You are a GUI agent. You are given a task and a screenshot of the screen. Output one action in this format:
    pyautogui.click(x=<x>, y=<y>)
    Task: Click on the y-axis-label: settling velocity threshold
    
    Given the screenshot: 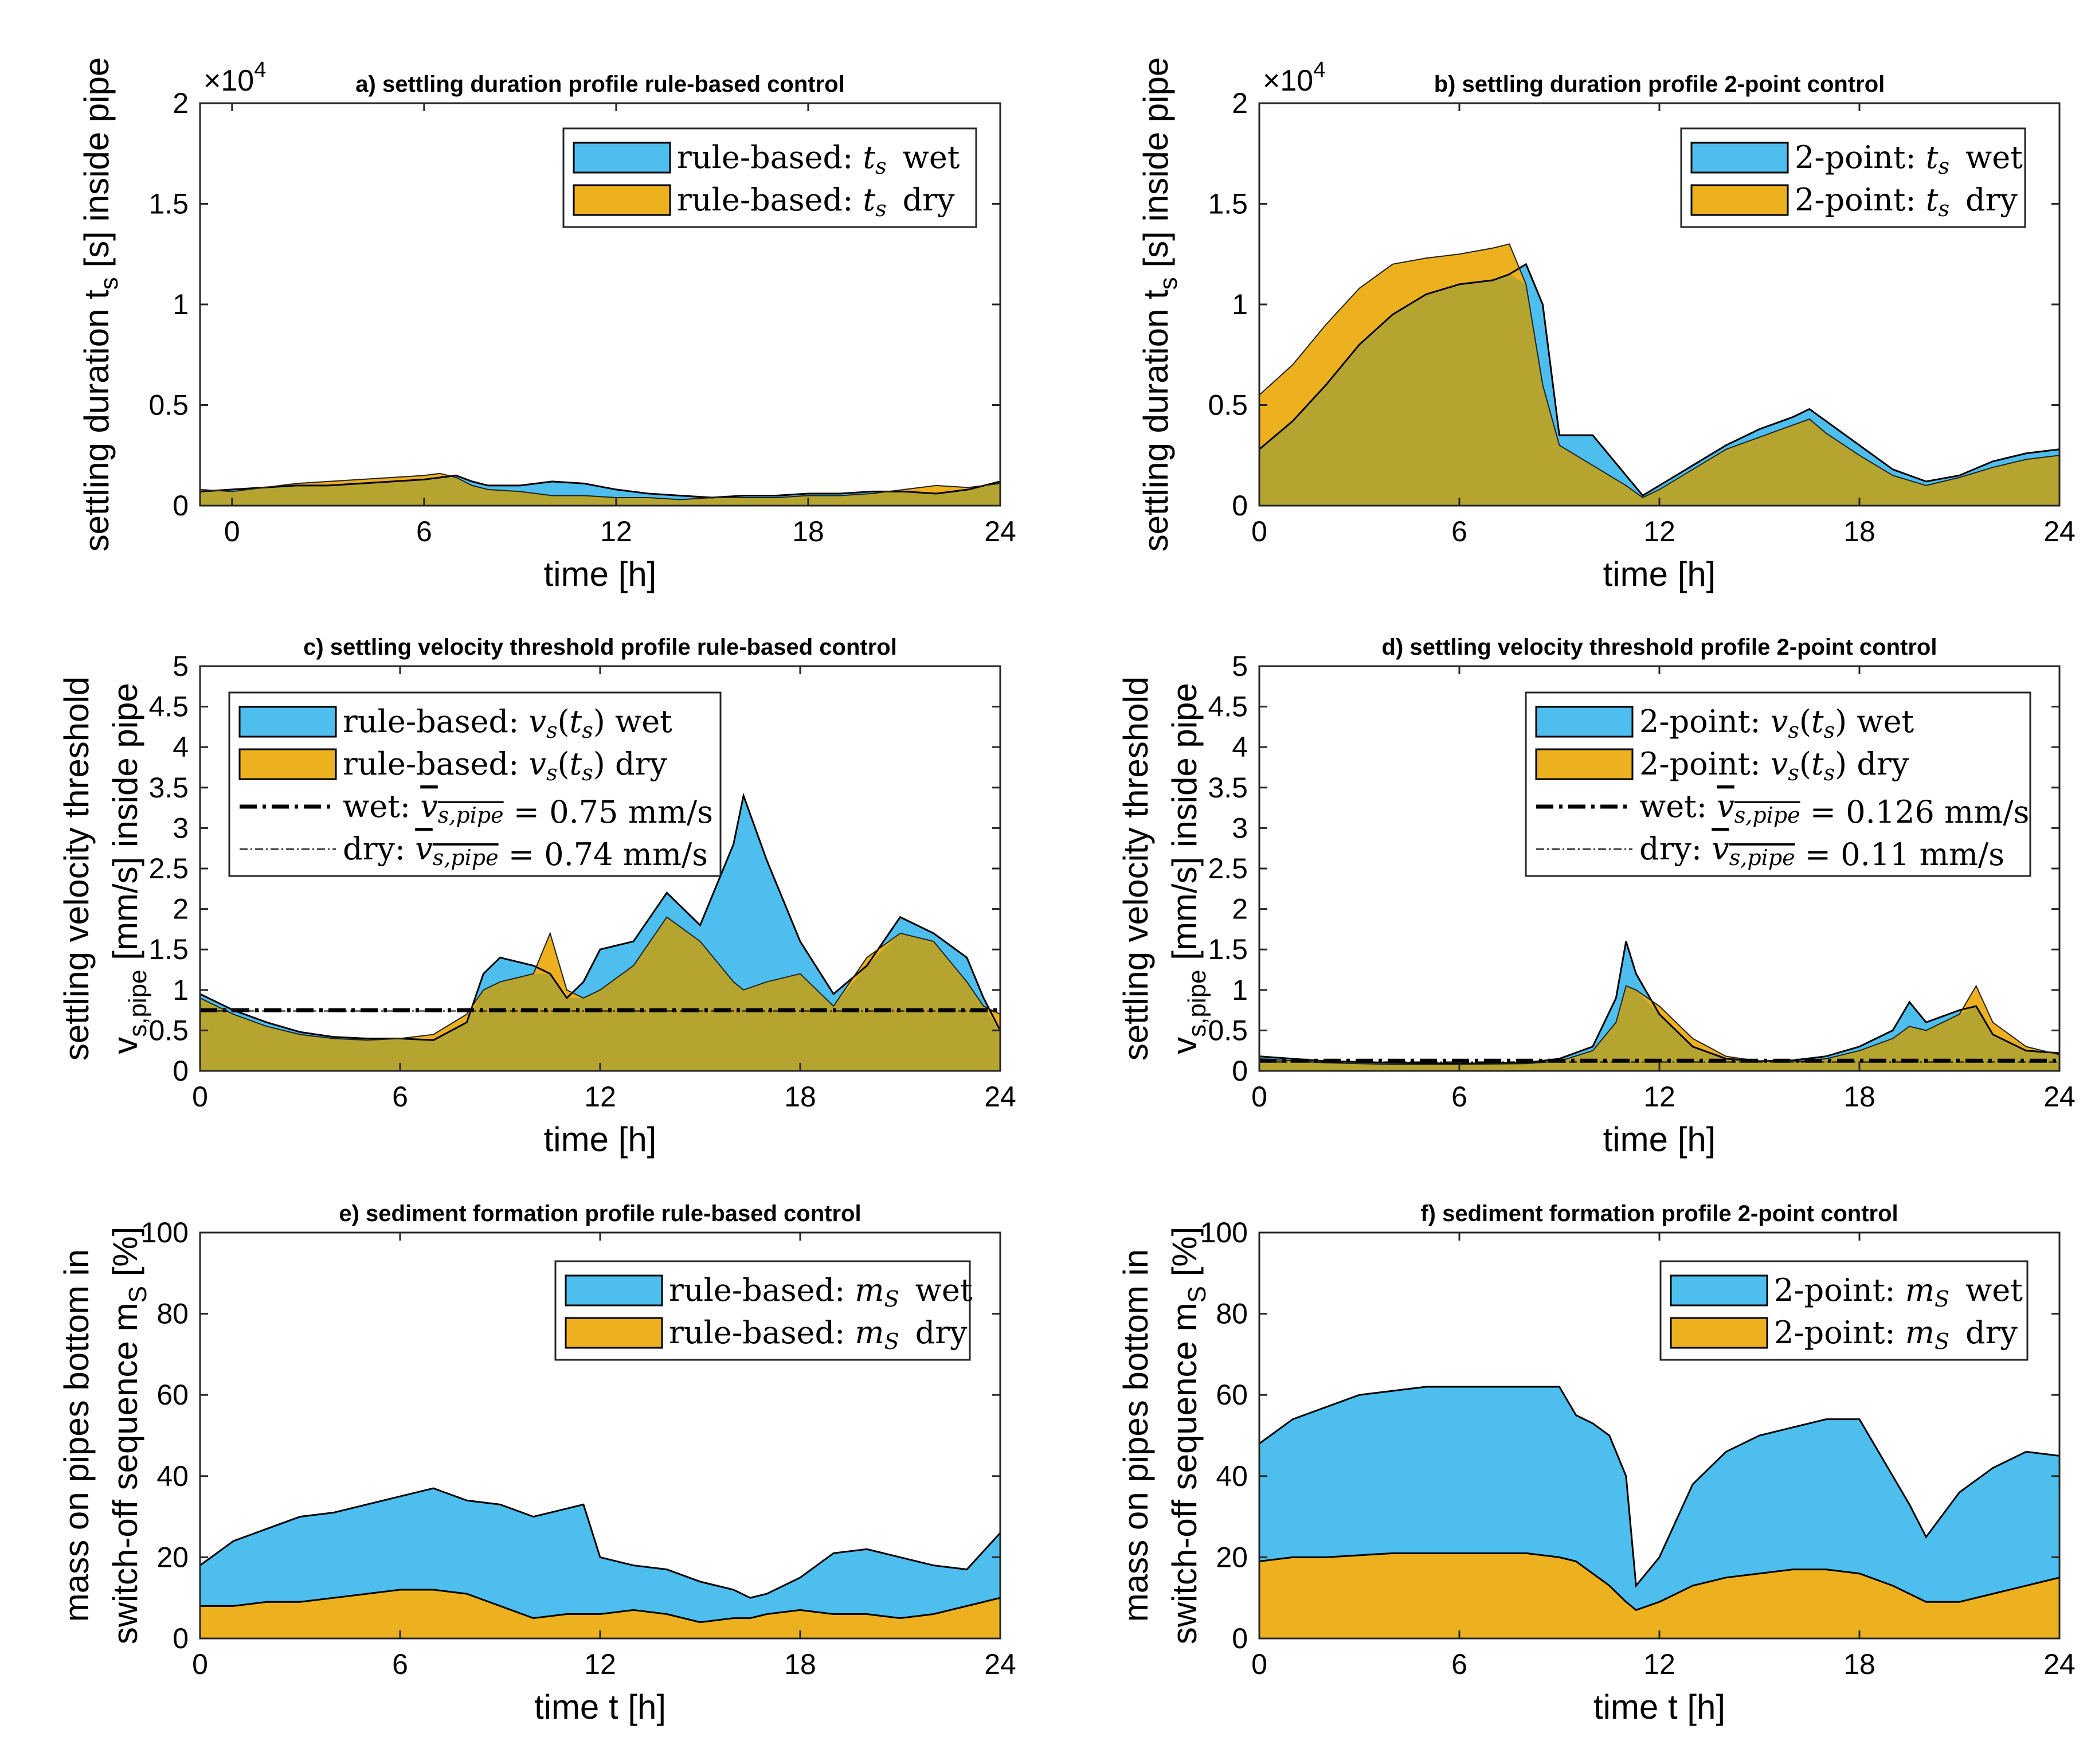 What is the action you would take?
    pyautogui.click(x=76, y=868)
    